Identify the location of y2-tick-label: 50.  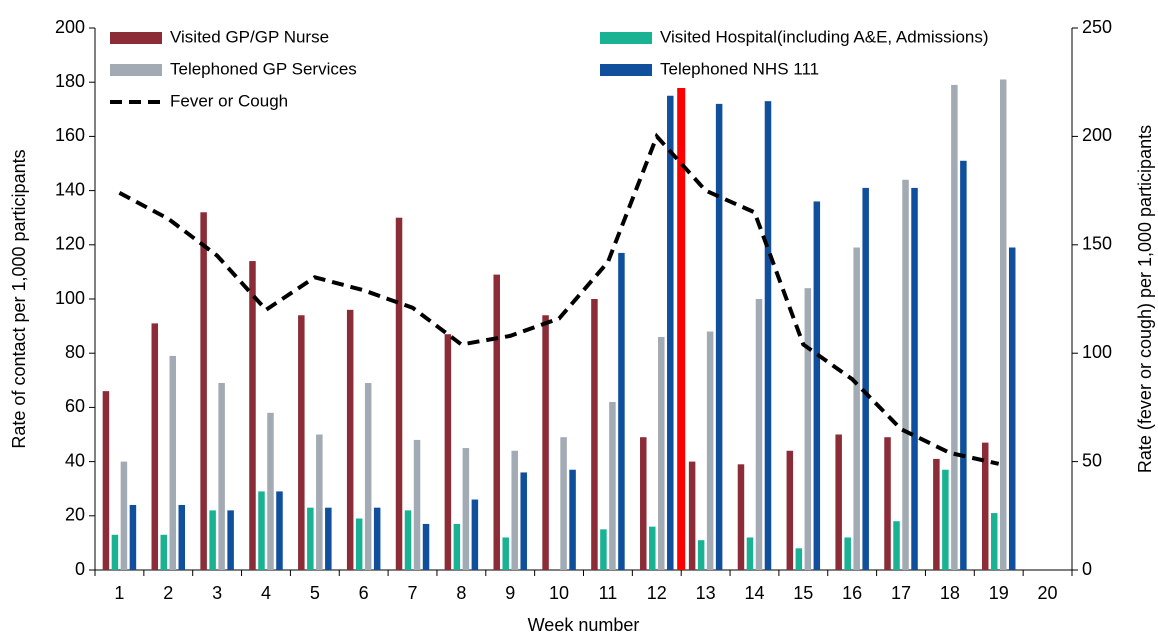
(1092, 460).